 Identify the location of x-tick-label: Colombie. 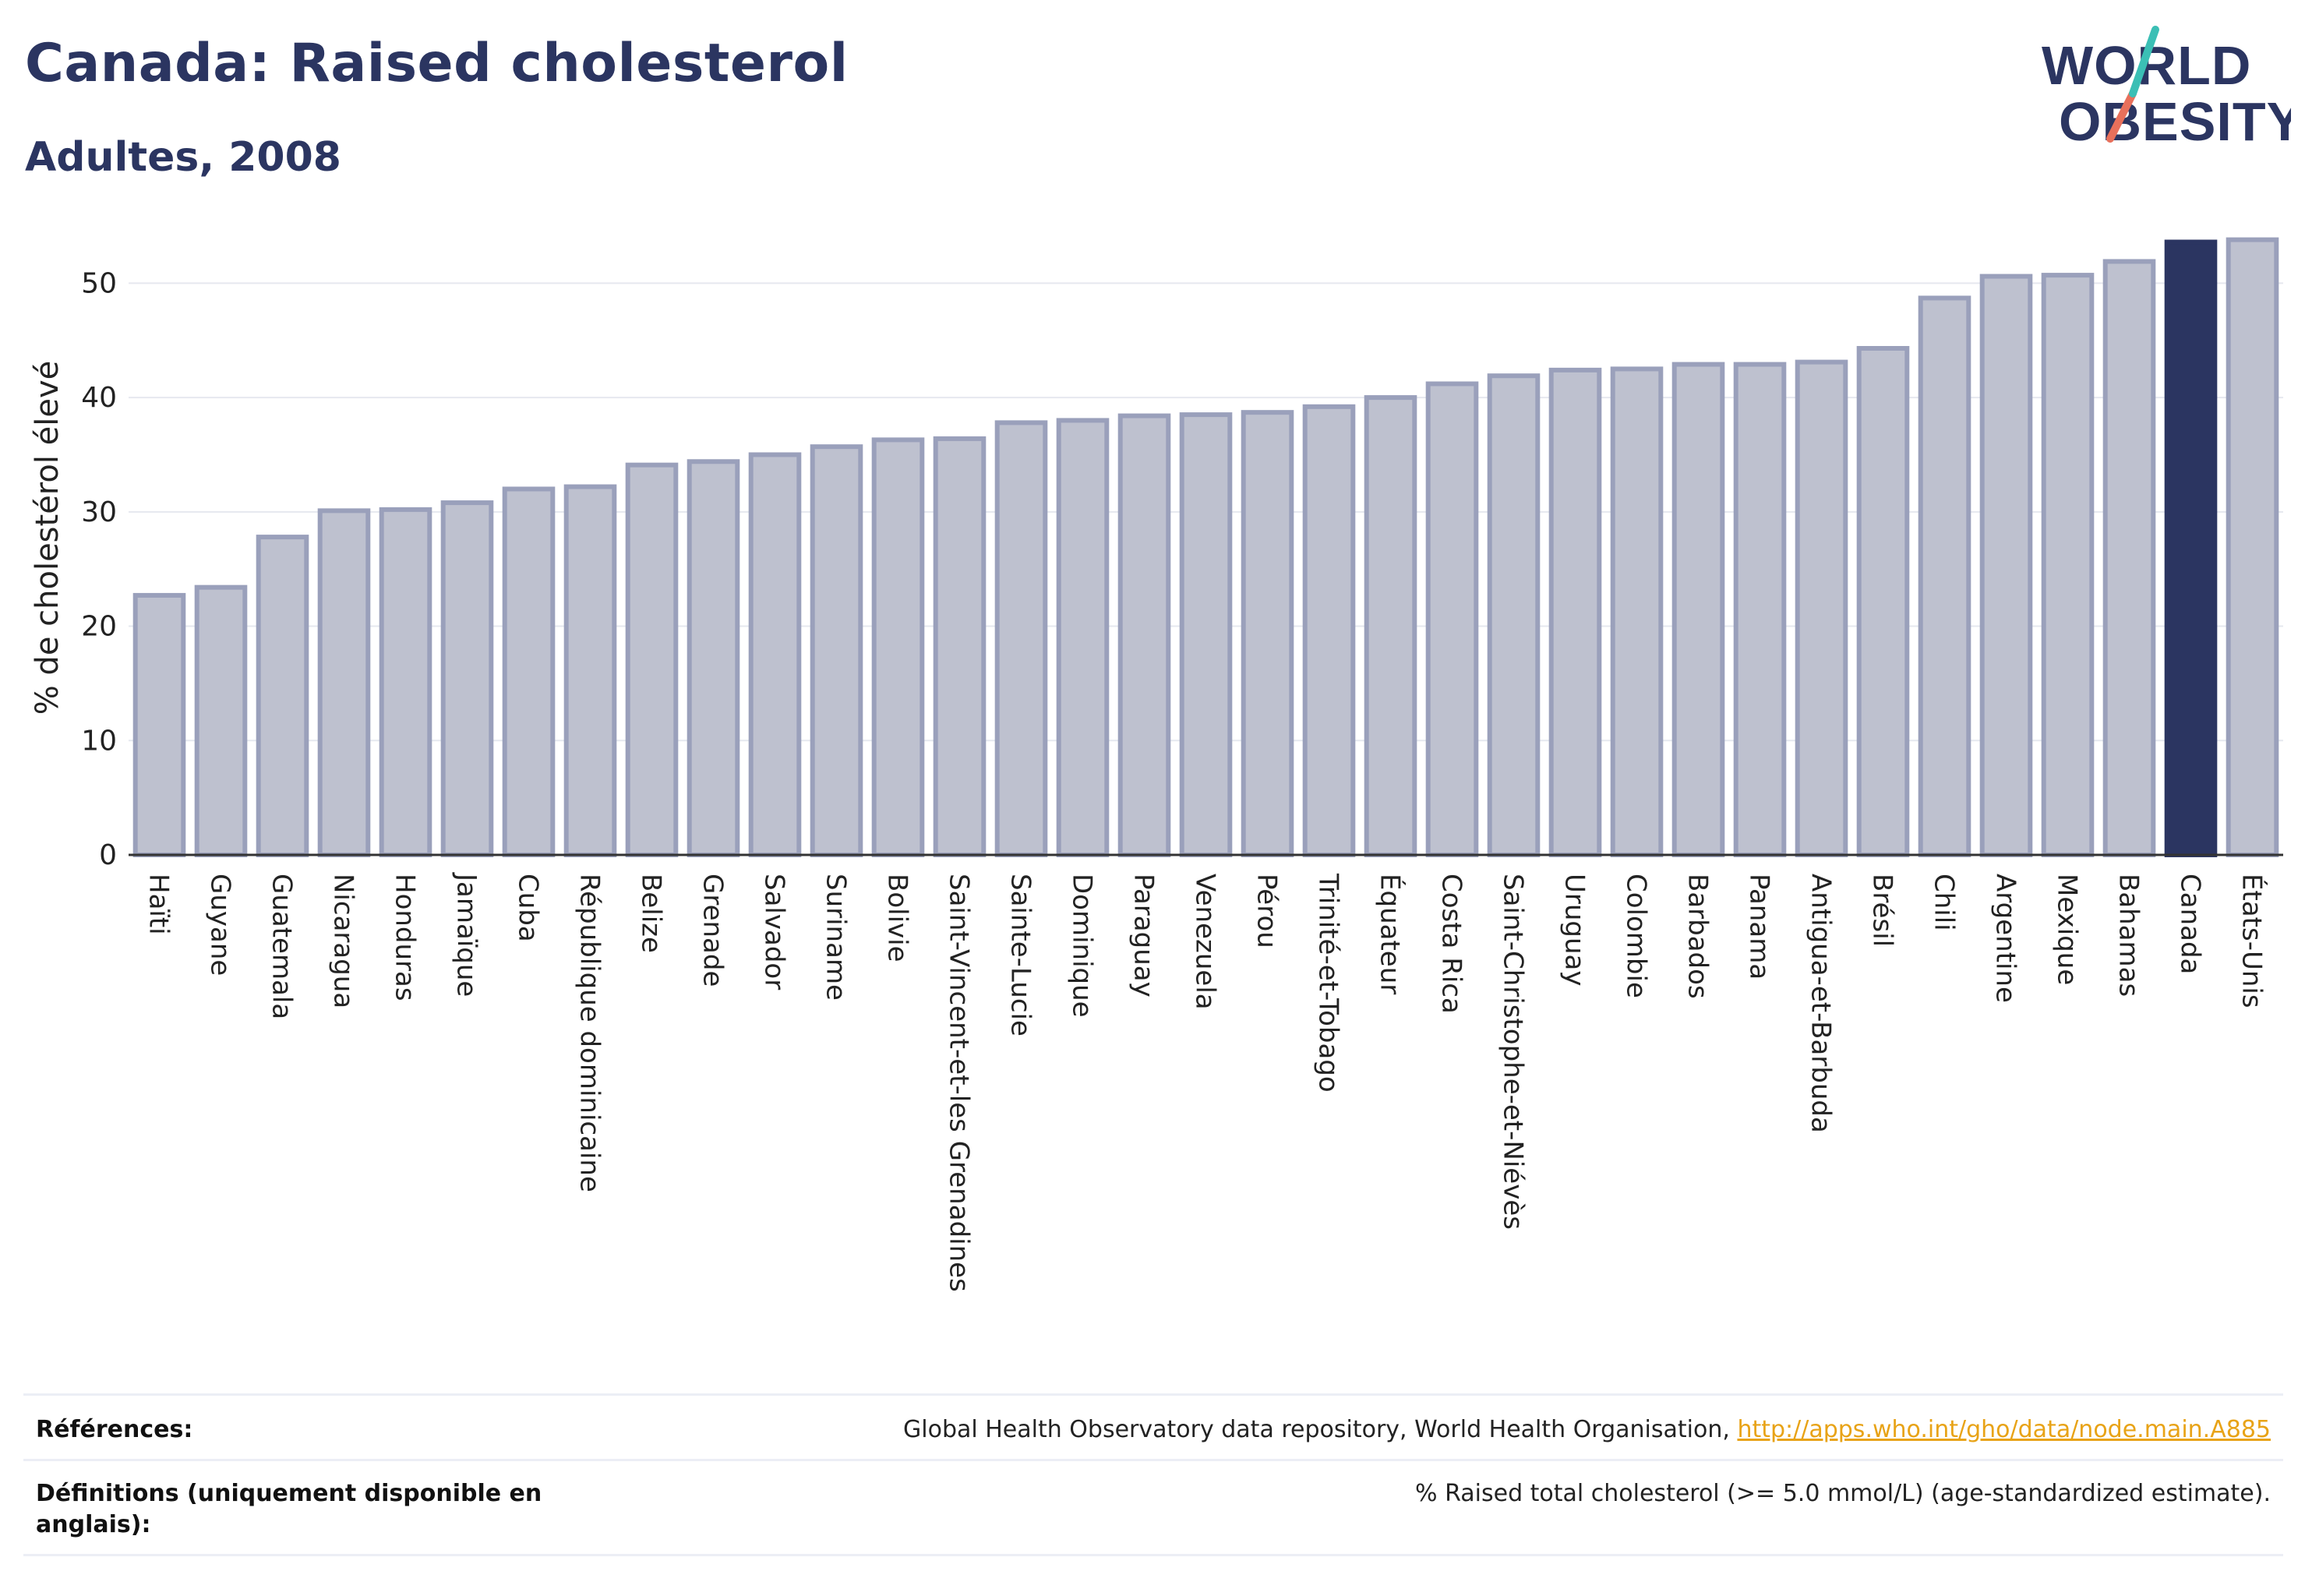
(1636, 936).